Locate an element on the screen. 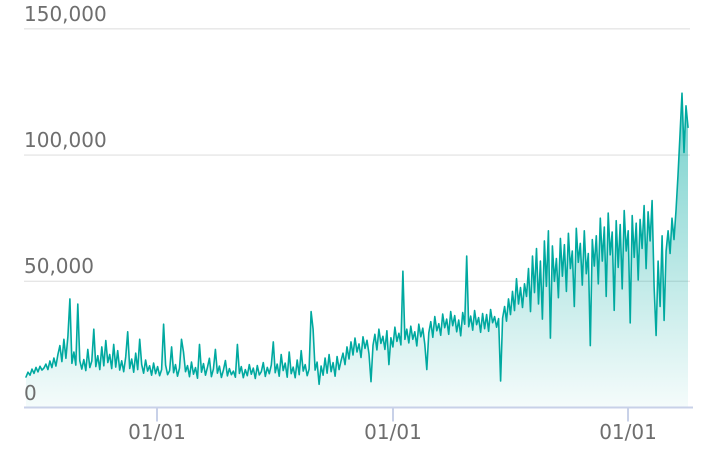 This screenshot has height=470, width=704. y-axis-label-100000: 100,000 is located at coordinates (65, 140).